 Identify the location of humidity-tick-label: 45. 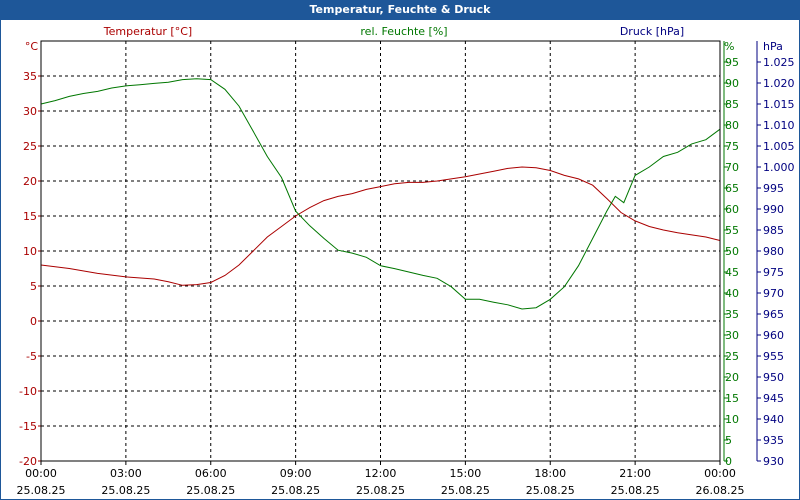
(732, 272).